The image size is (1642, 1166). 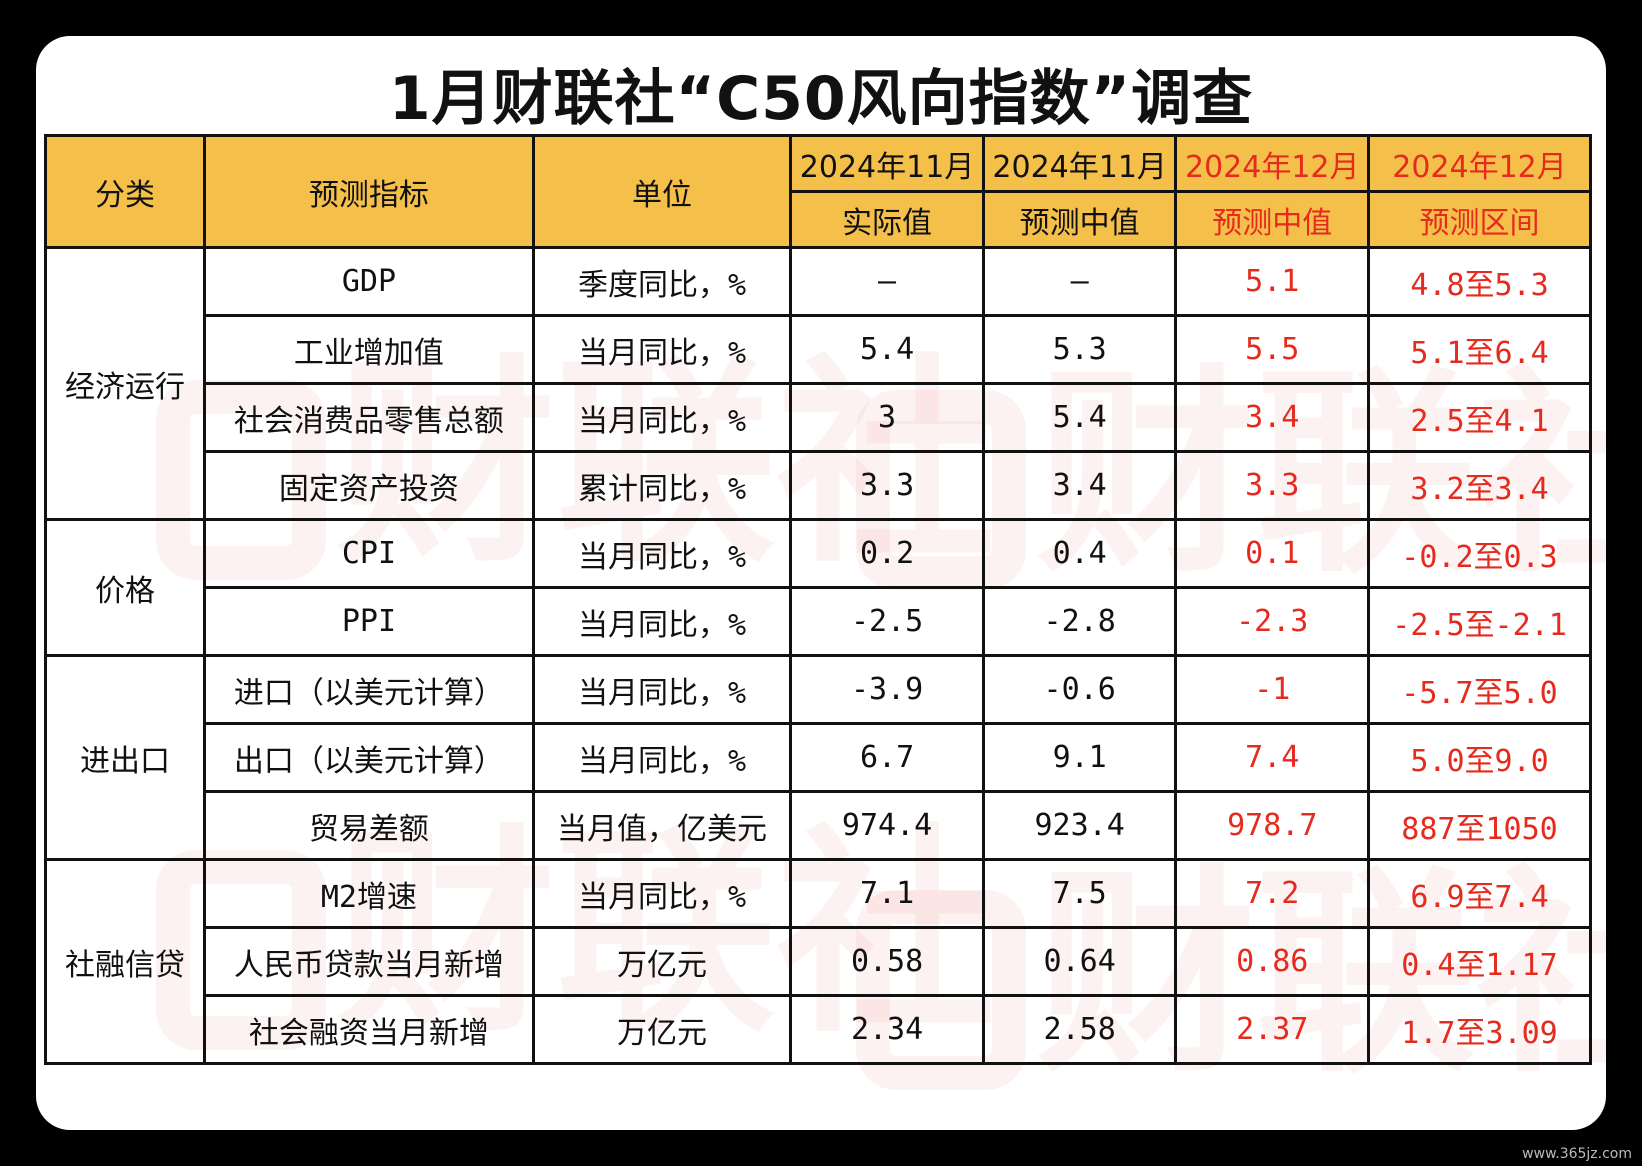 I want to click on indicator-cell: 工业增加值, so click(x=369, y=349).